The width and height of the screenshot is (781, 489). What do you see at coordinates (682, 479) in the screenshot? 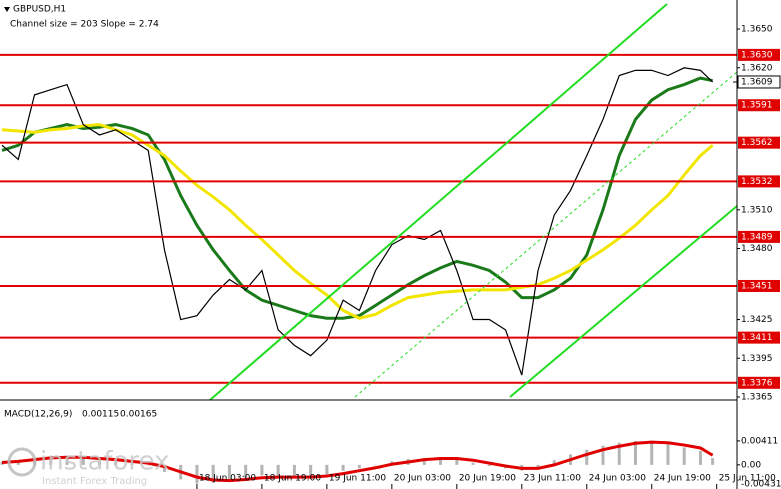
I see `x-tick-label: 24 Jun 19:00` at bounding box center [682, 479].